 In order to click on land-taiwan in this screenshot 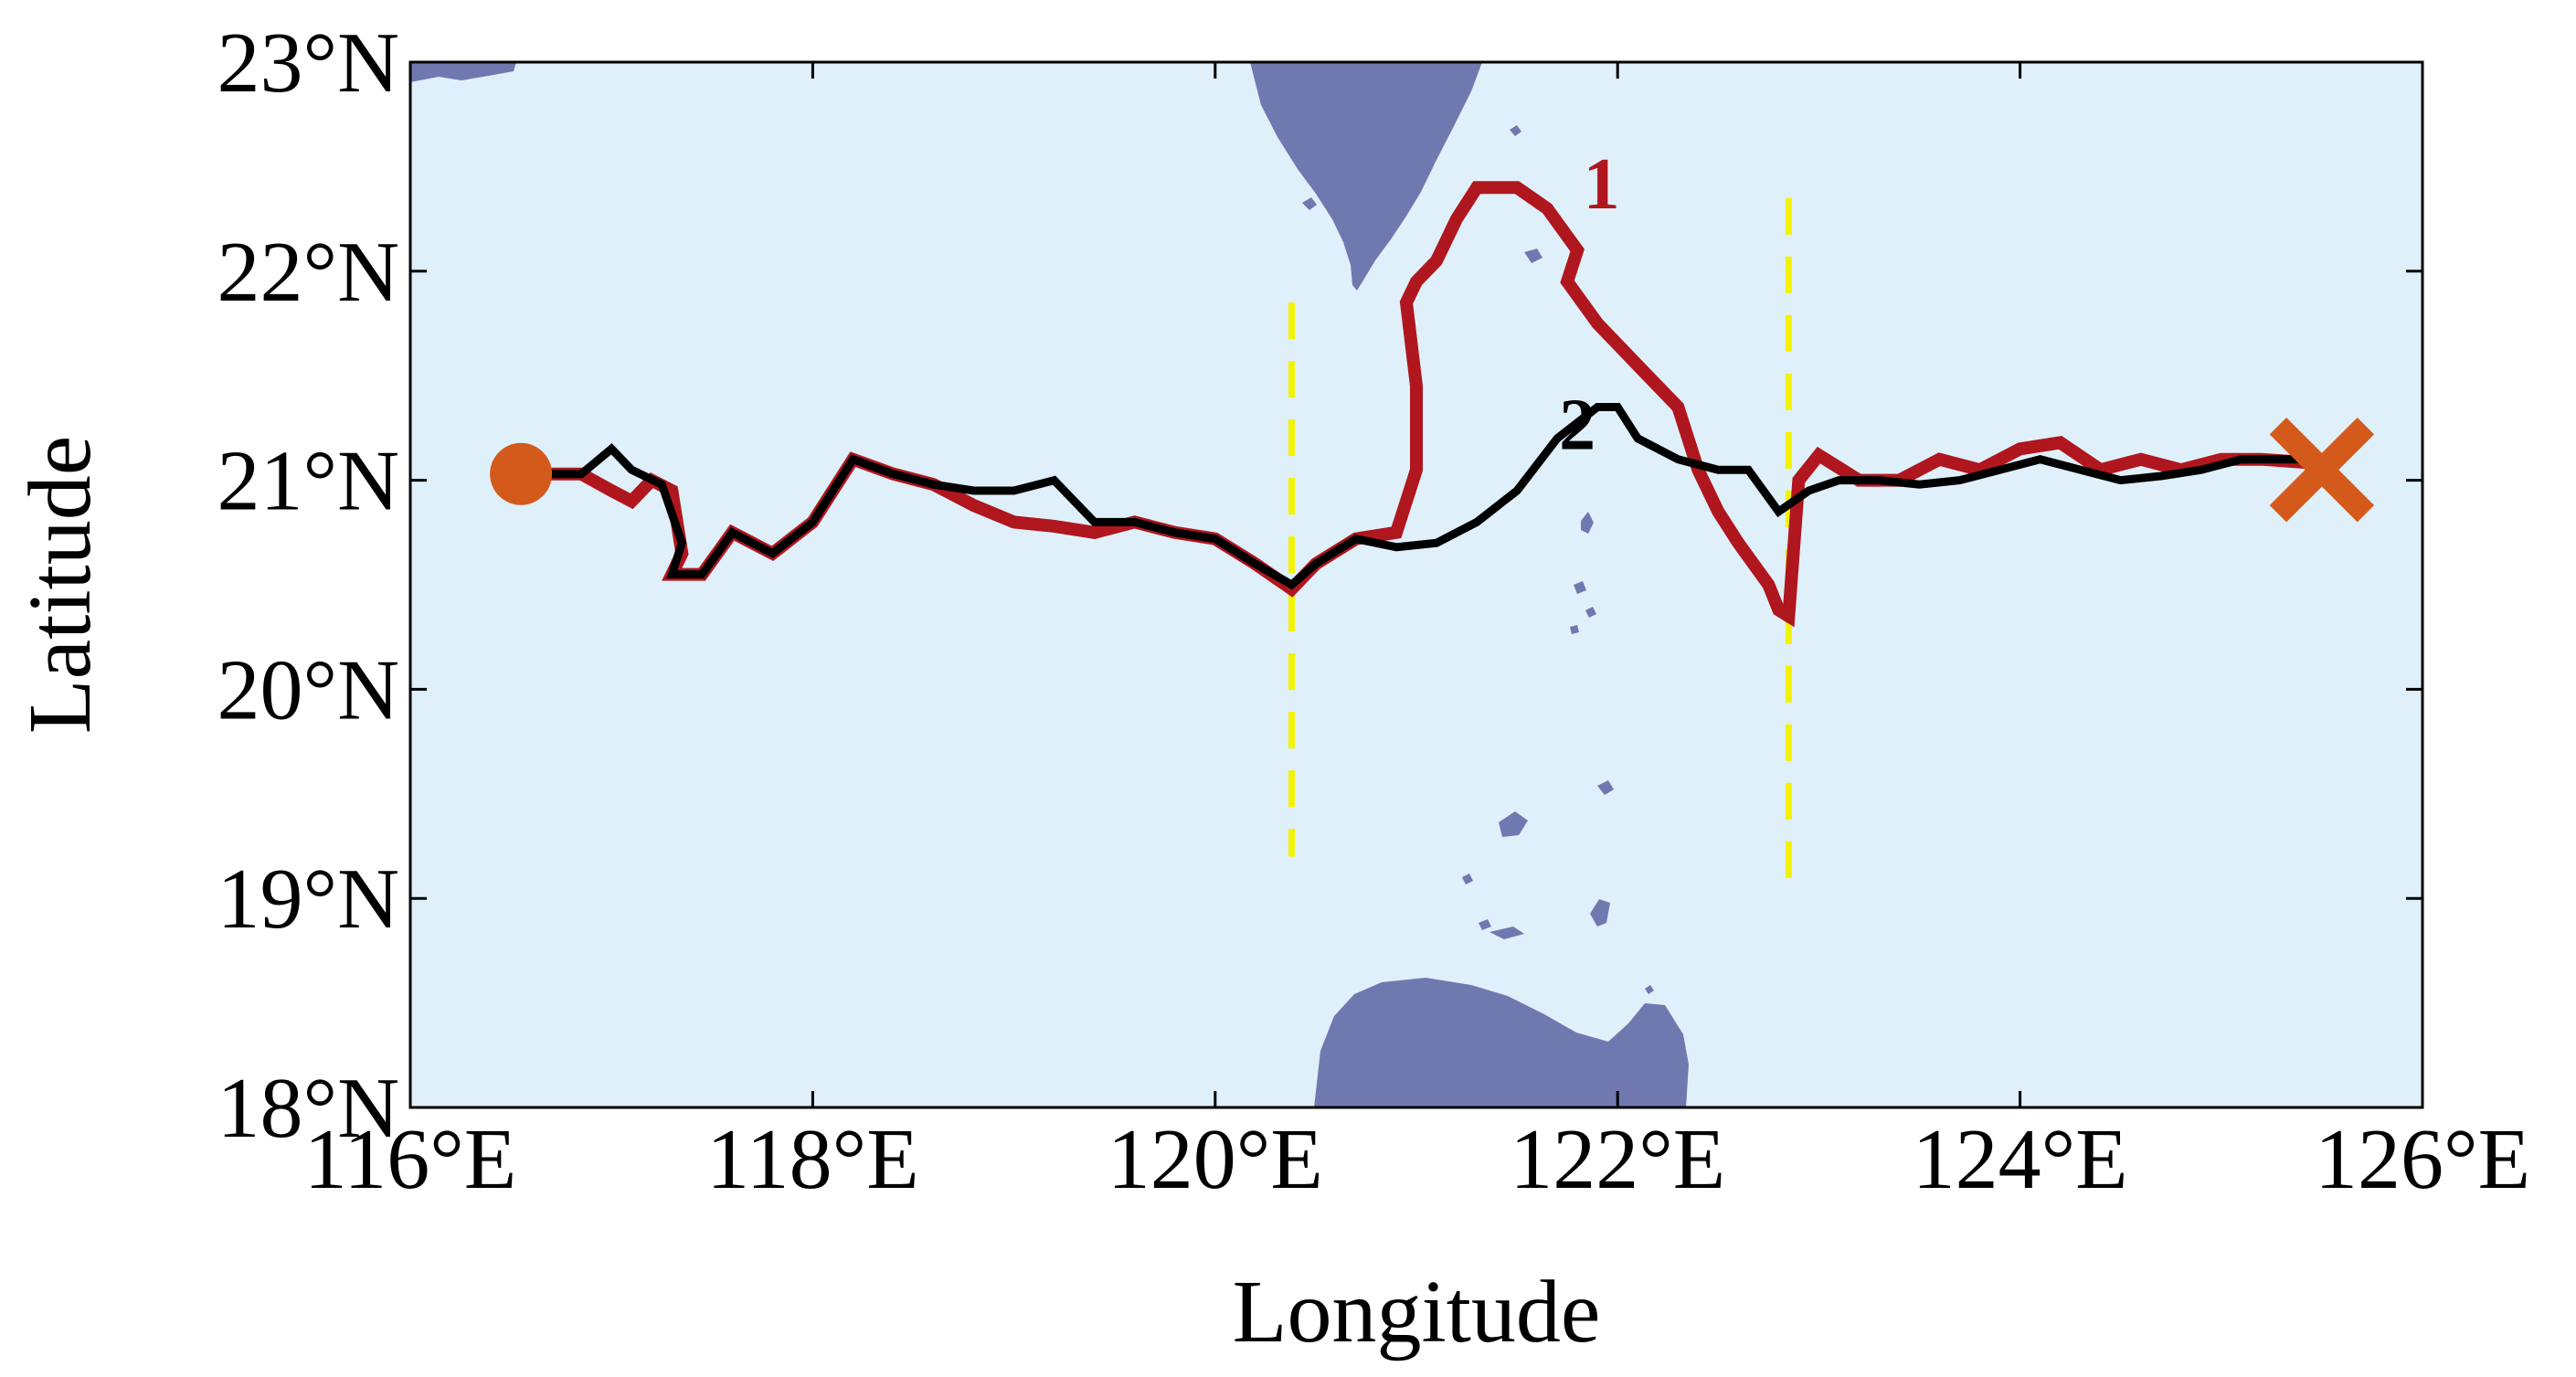, I will do `click(1366, 176)`.